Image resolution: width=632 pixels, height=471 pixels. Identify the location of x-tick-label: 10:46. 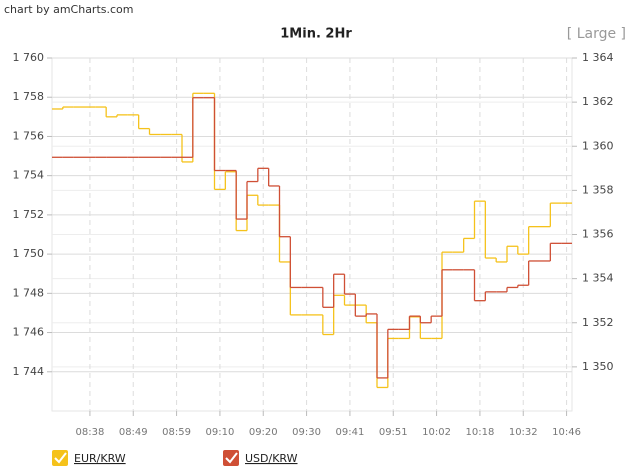
(566, 432).